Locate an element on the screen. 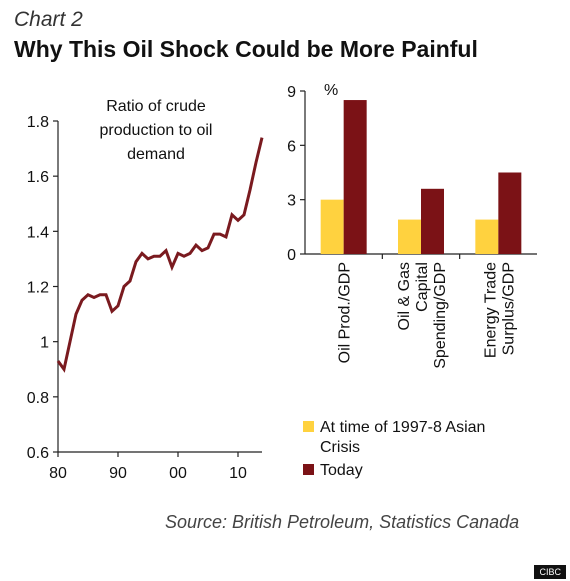  bar-y-tick-label: 3 is located at coordinates (291, 201).